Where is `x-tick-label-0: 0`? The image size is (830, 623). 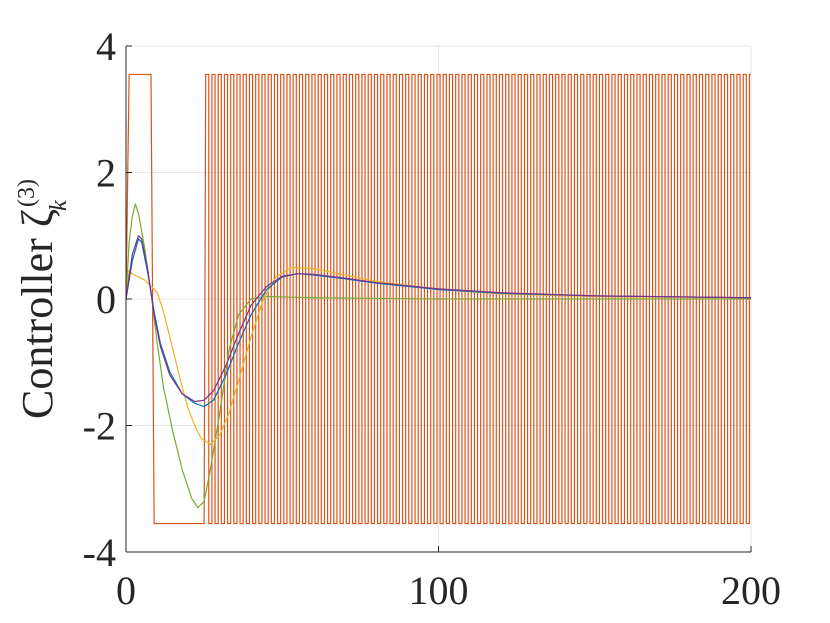
x-tick-label-0: 0 is located at coordinates (126, 590).